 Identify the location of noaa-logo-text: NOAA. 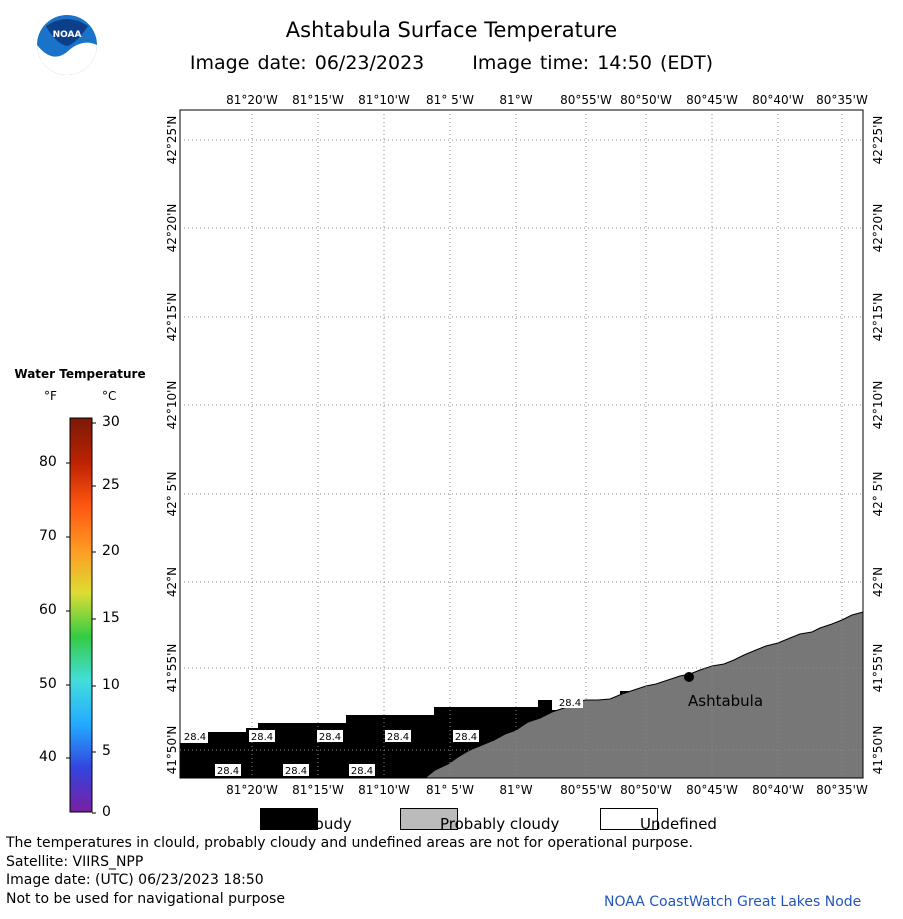
(67, 35).